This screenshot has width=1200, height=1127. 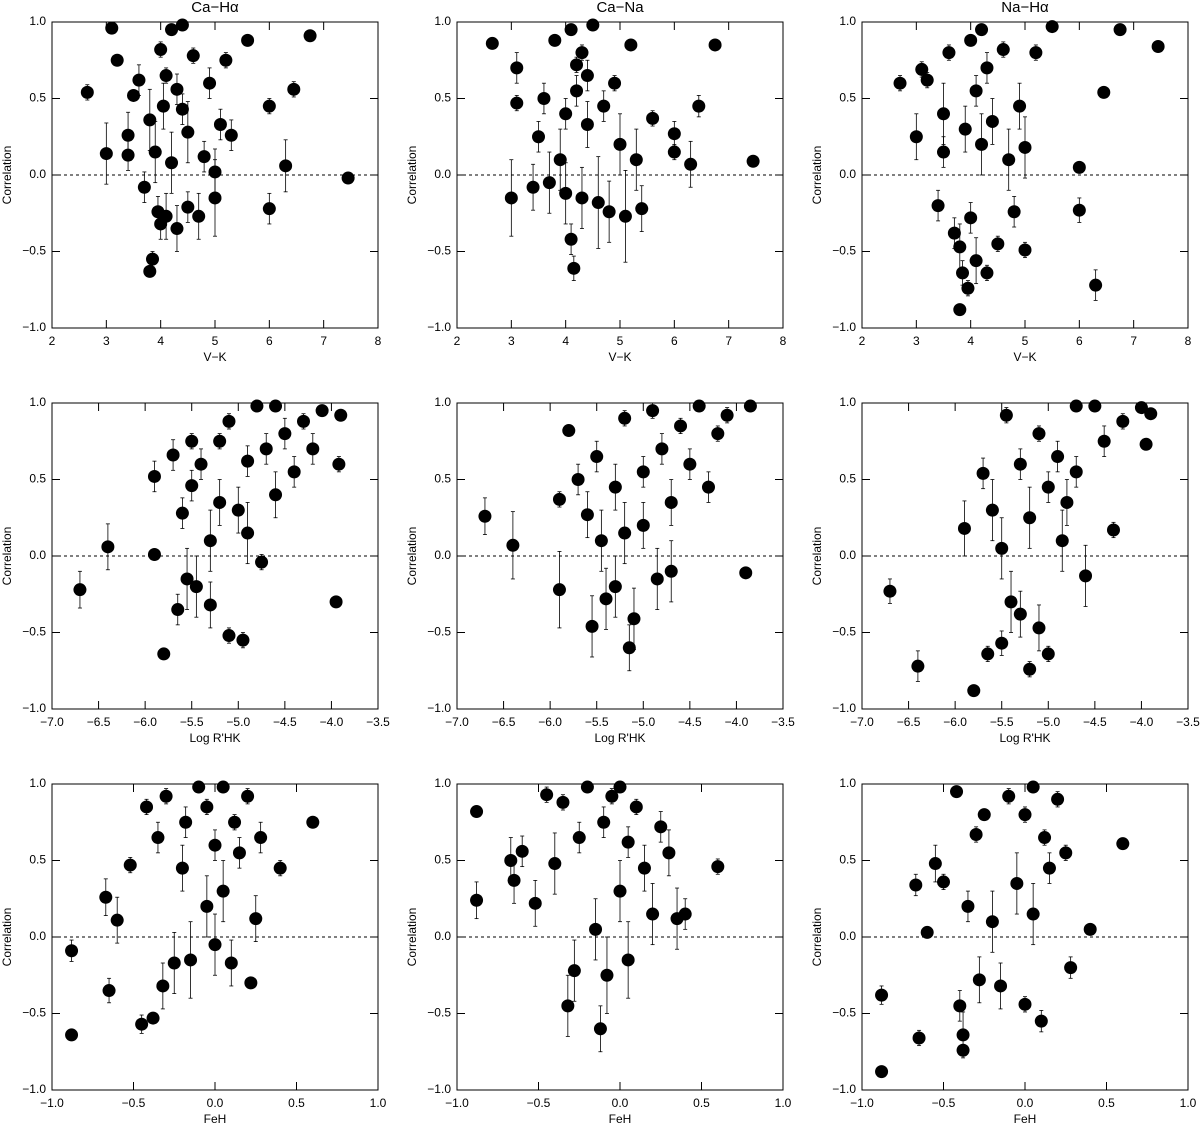 What do you see at coordinates (737, 722) in the screenshot?
I see `x-tick-label: −4.0` at bounding box center [737, 722].